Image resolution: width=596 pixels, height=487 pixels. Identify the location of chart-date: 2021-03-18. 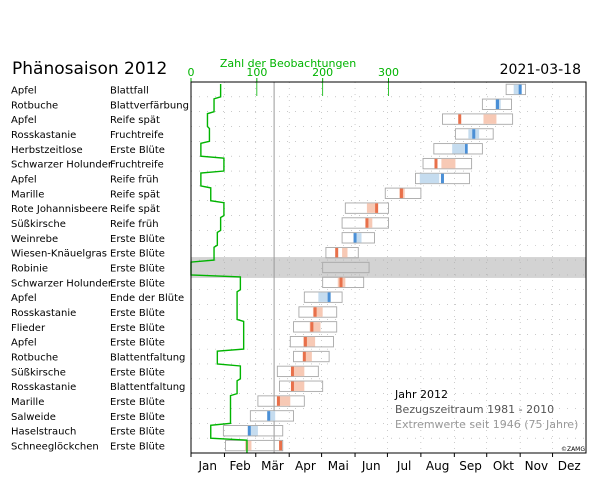
(540, 70).